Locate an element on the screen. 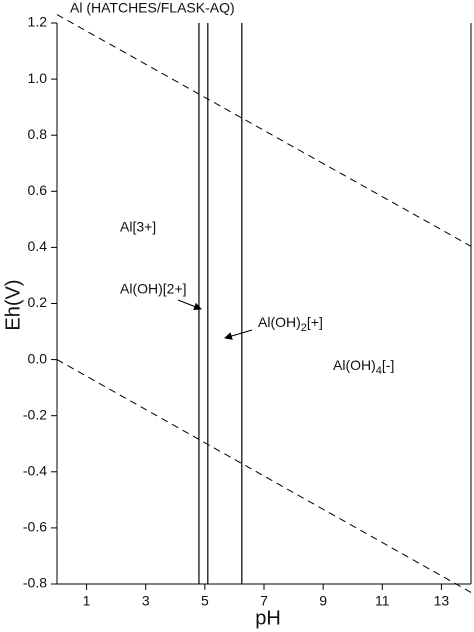  y-tick-label: 1.0 is located at coordinates (38, 78).